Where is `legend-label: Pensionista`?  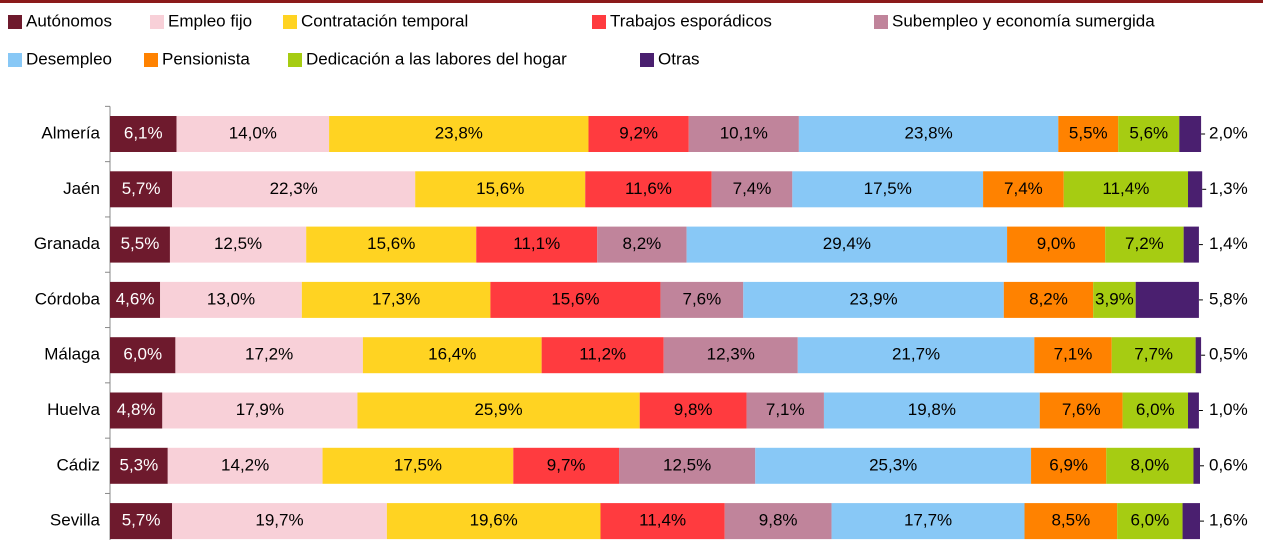
legend-label: Pensionista is located at coordinates (206, 58).